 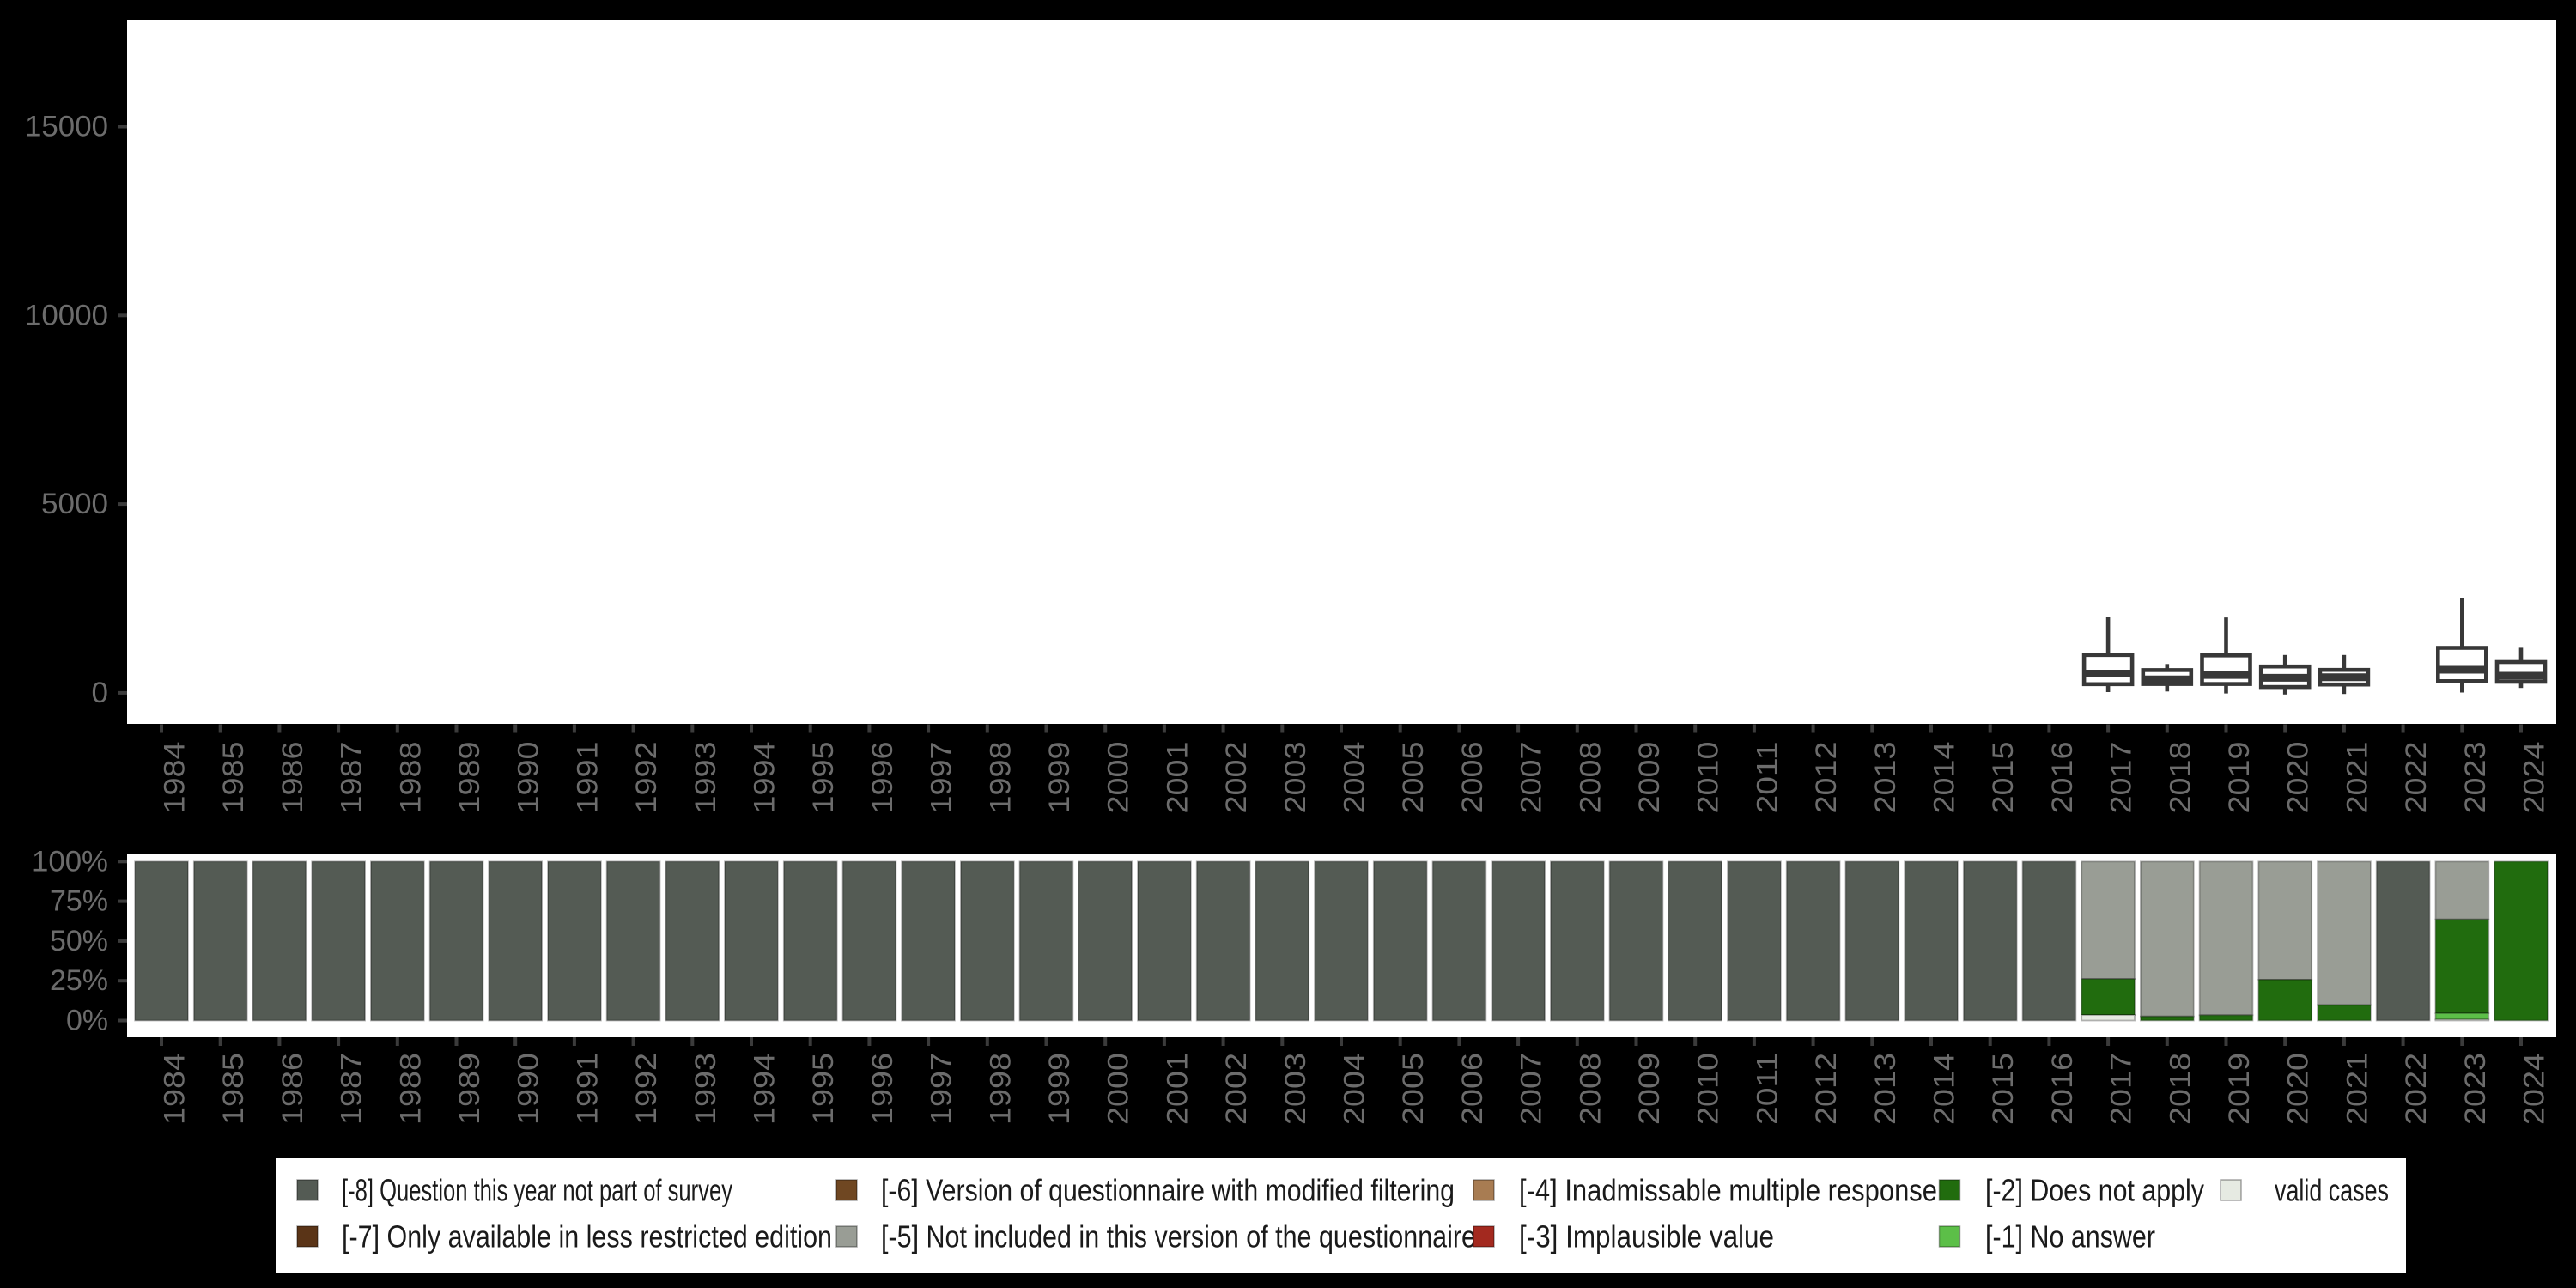 I want to click on svg-text: 75%, so click(x=79, y=902).